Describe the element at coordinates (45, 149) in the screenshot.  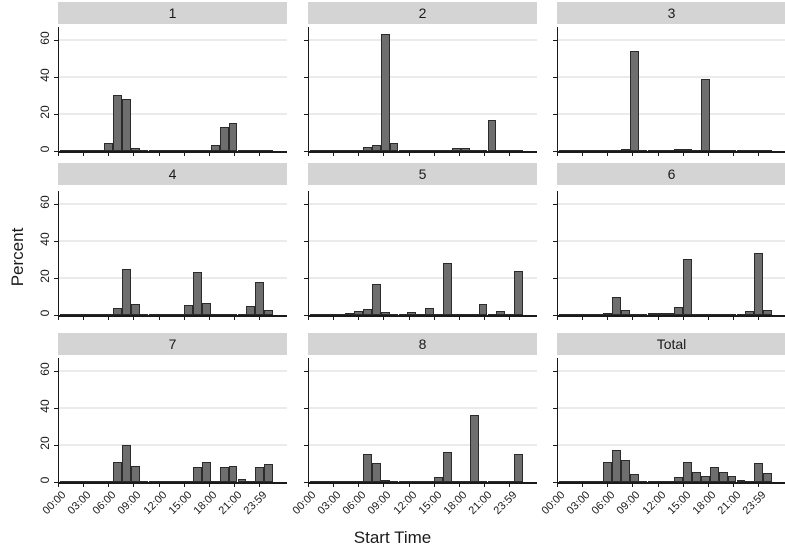
I see `y-tick-label: 0` at that location.